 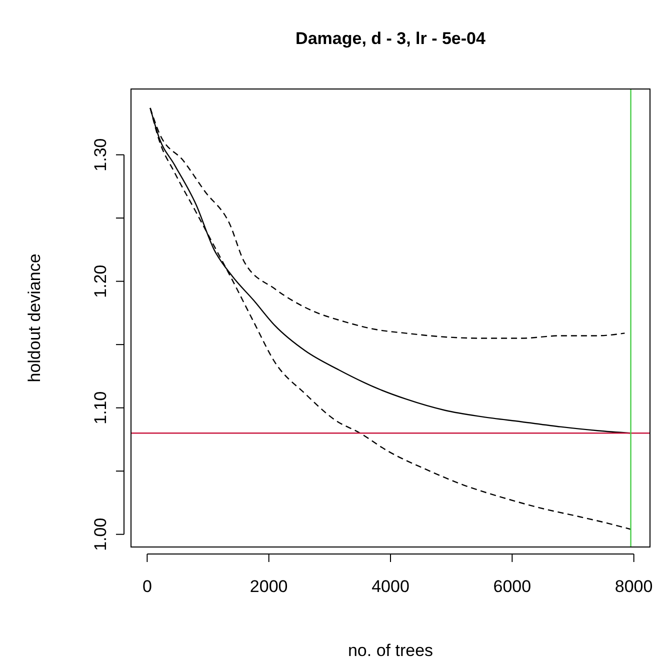 I want to click on x-tick-label: 4000, so click(x=391, y=586).